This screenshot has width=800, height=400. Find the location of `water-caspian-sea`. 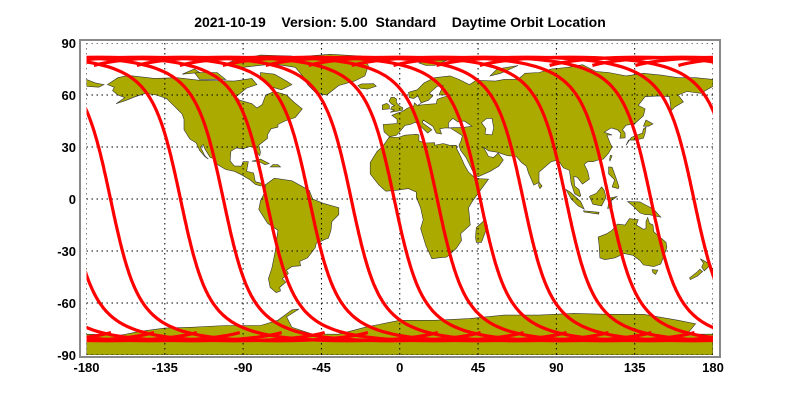

water-caspian-sea is located at coordinates (488, 127).